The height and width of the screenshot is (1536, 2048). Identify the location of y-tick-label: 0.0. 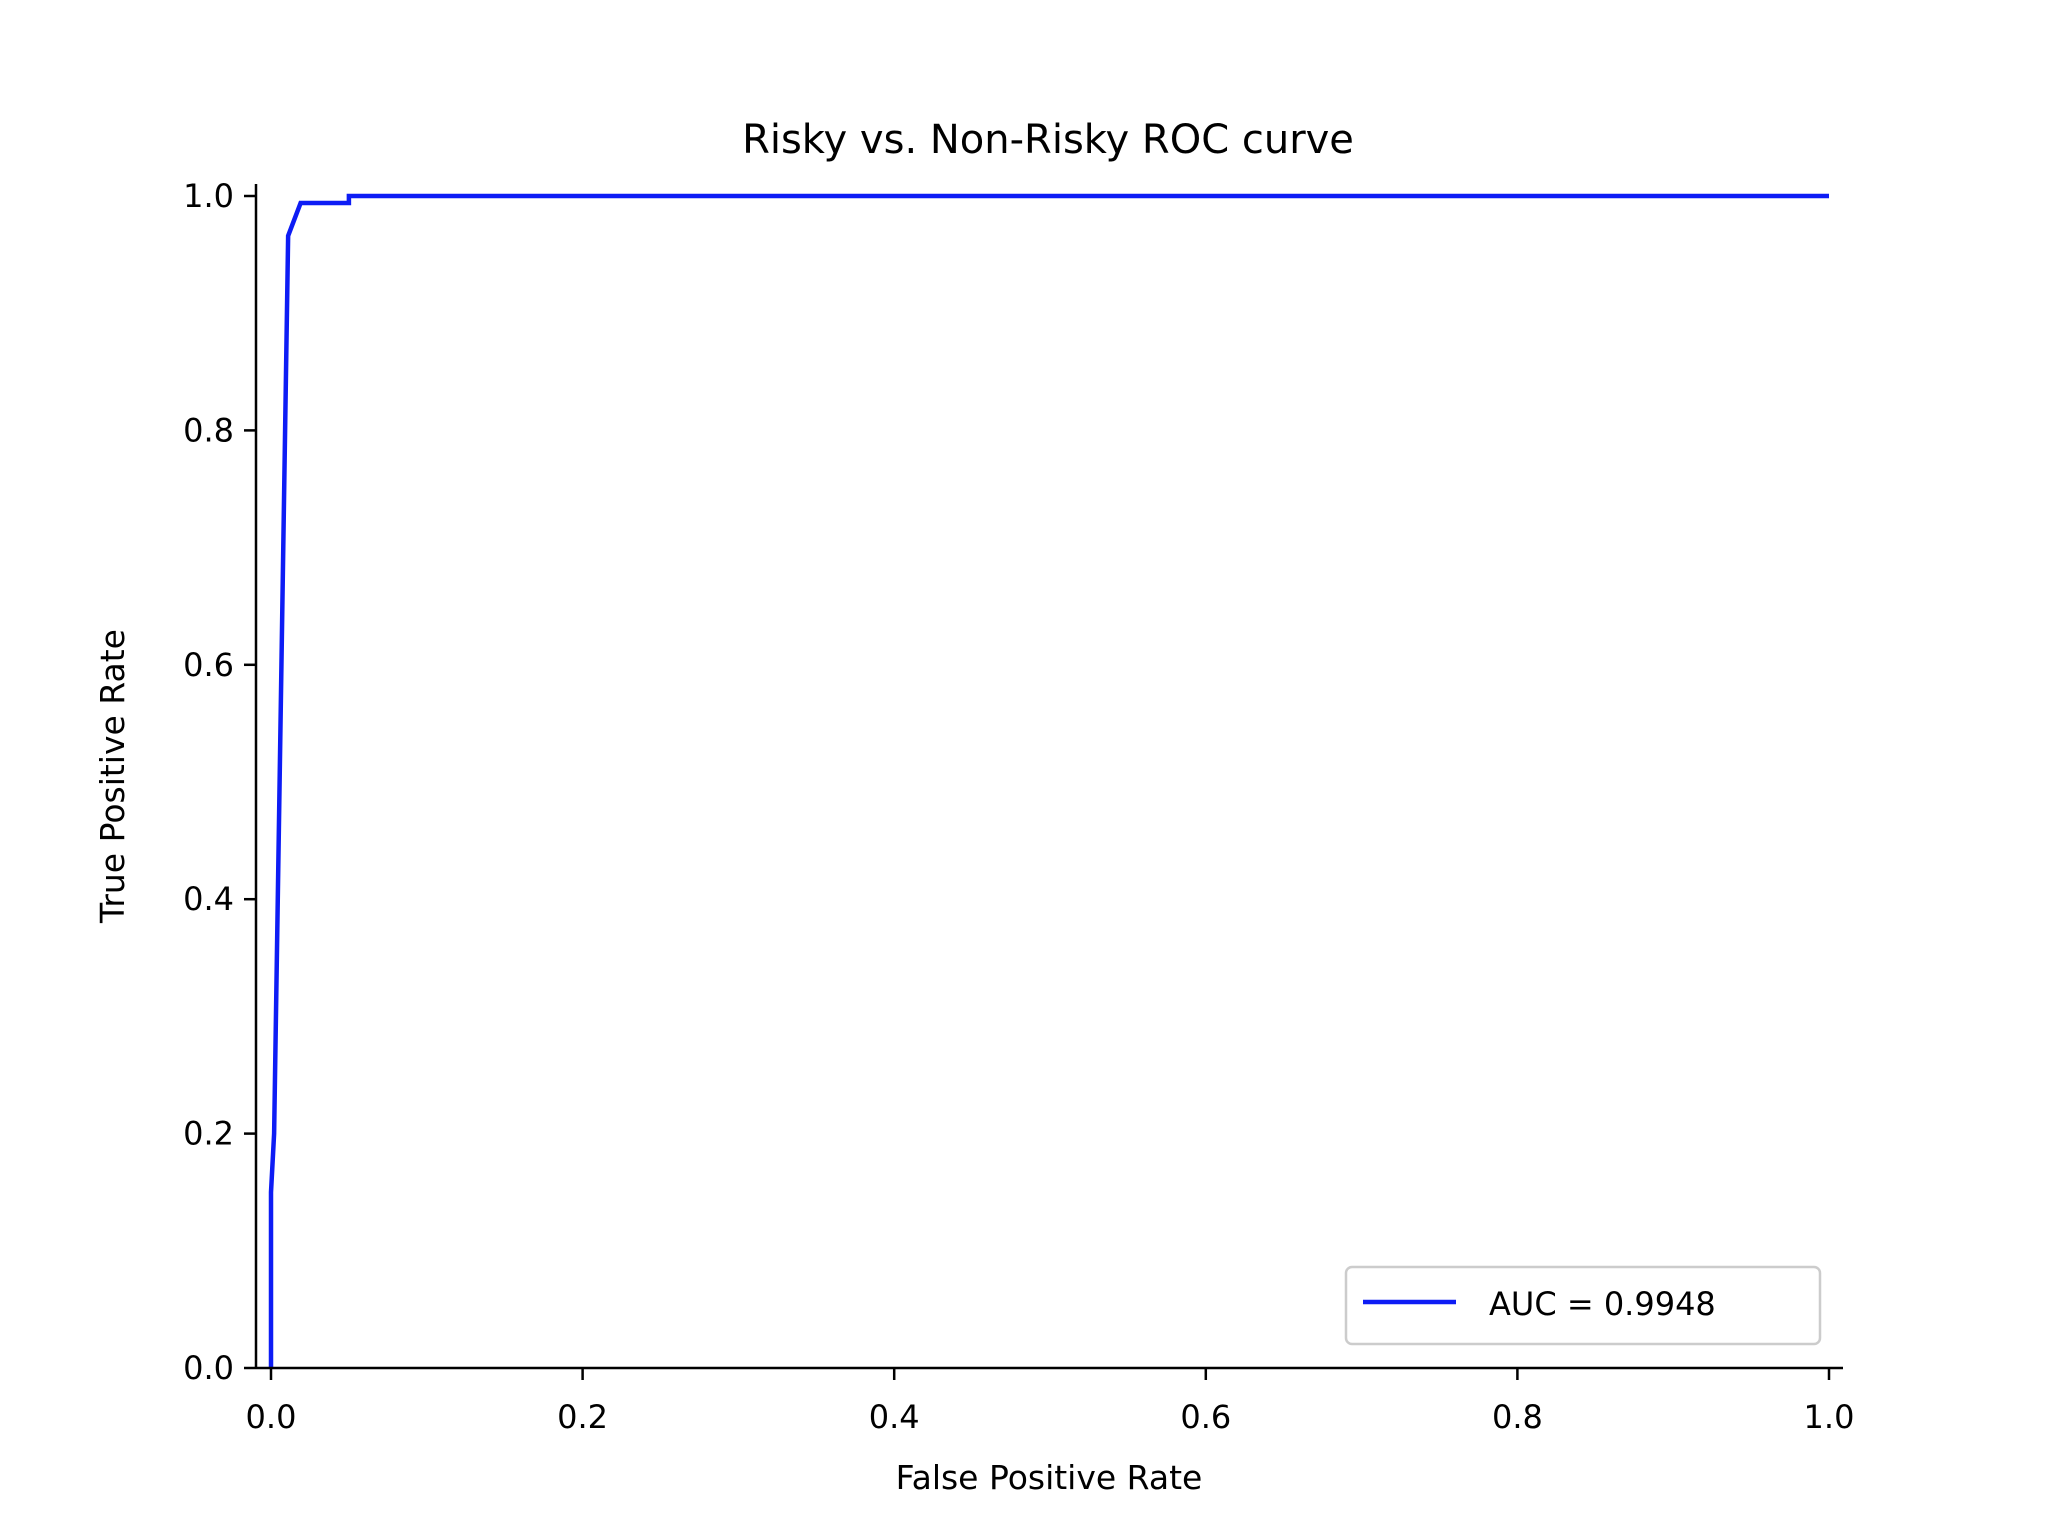
(208, 1368).